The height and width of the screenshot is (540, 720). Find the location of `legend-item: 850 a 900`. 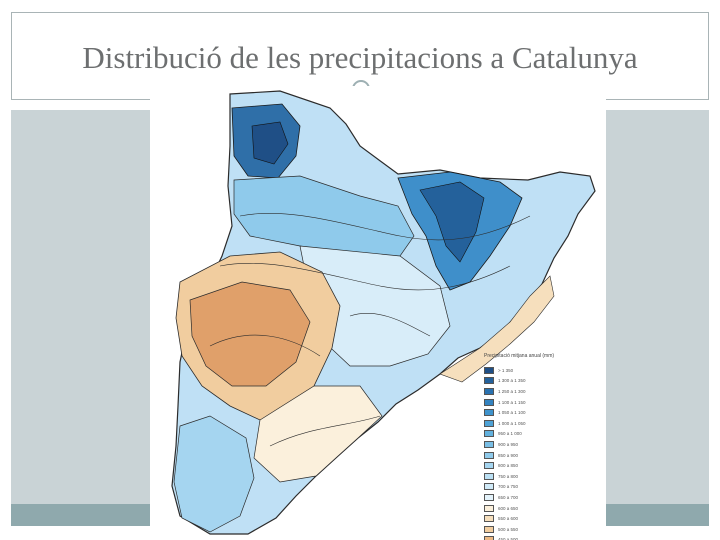

legend-item: 850 a 900 is located at coordinates (534, 455).